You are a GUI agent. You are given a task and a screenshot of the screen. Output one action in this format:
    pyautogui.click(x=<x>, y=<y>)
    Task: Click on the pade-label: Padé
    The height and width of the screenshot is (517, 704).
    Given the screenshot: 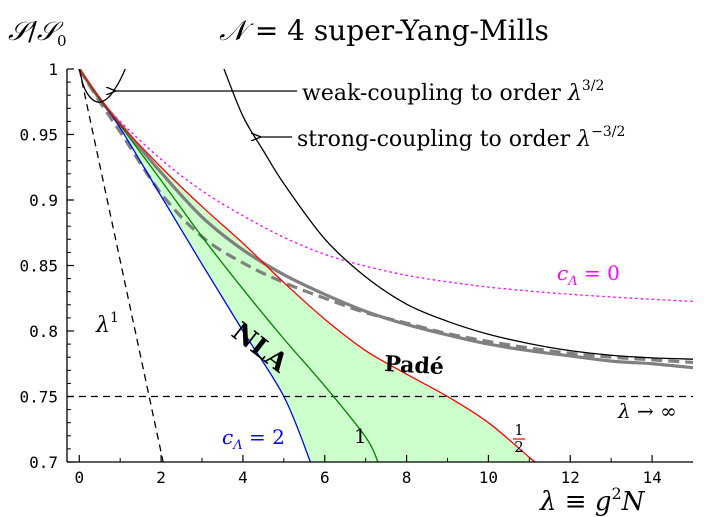 What is the action you would take?
    pyautogui.click(x=414, y=365)
    